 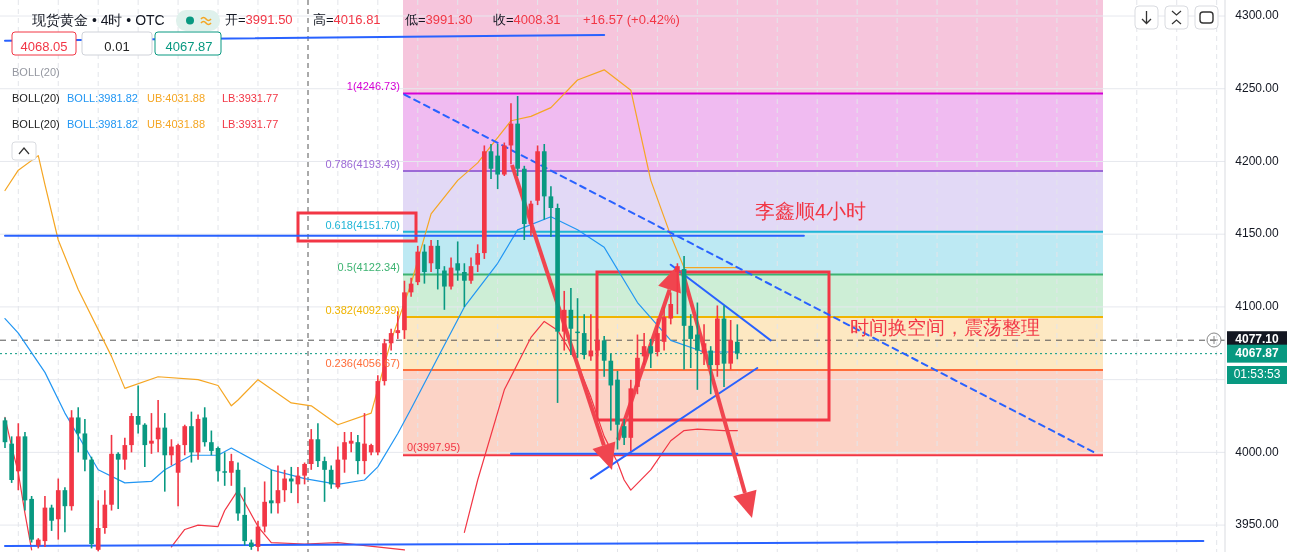 I want to click on annotation: 0.01, so click(x=117, y=47).